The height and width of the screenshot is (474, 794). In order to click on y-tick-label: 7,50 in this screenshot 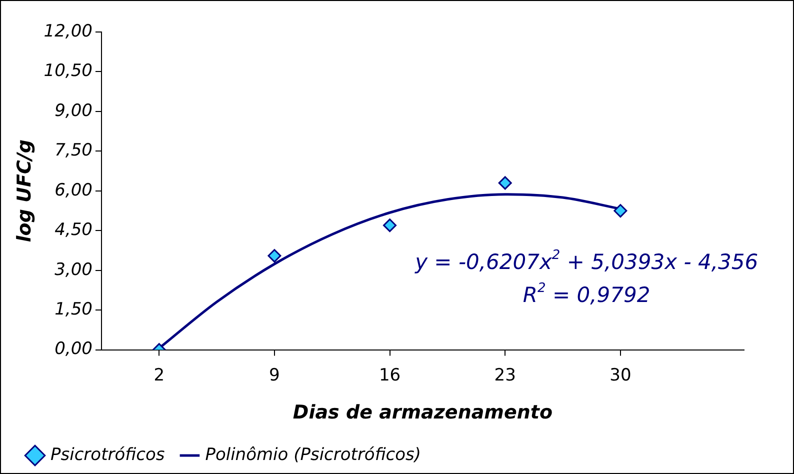, I will do `click(73, 150)`.